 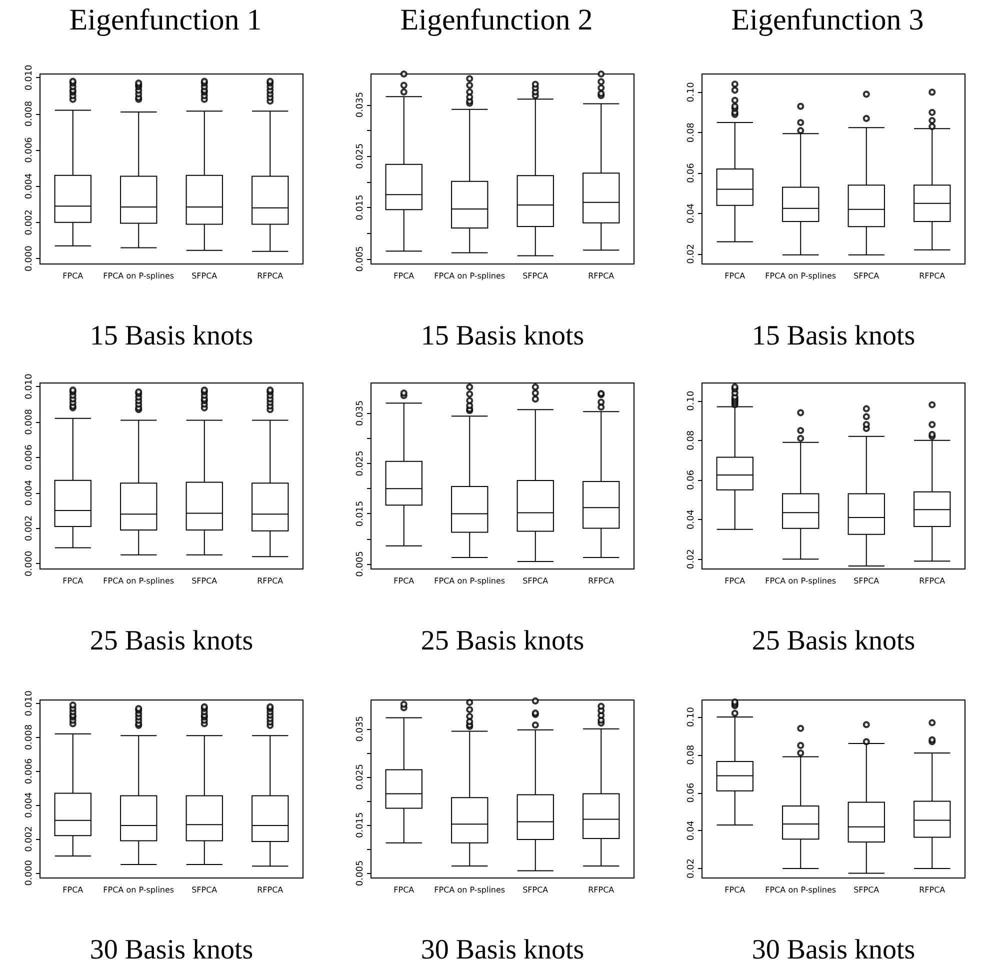 What do you see at coordinates (827, 20) in the screenshot?
I see `chart-title: Eigenfunction 3` at bounding box center [827, 20].